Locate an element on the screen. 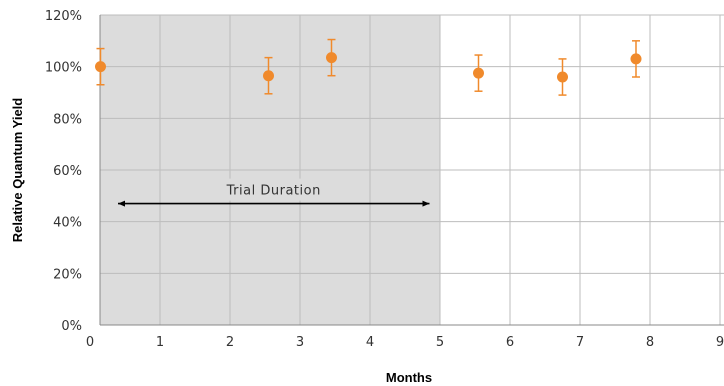 The height and width of the screenshot is (386, 724). y-tick-label-3: 60% is located at coordinates (67, 171).